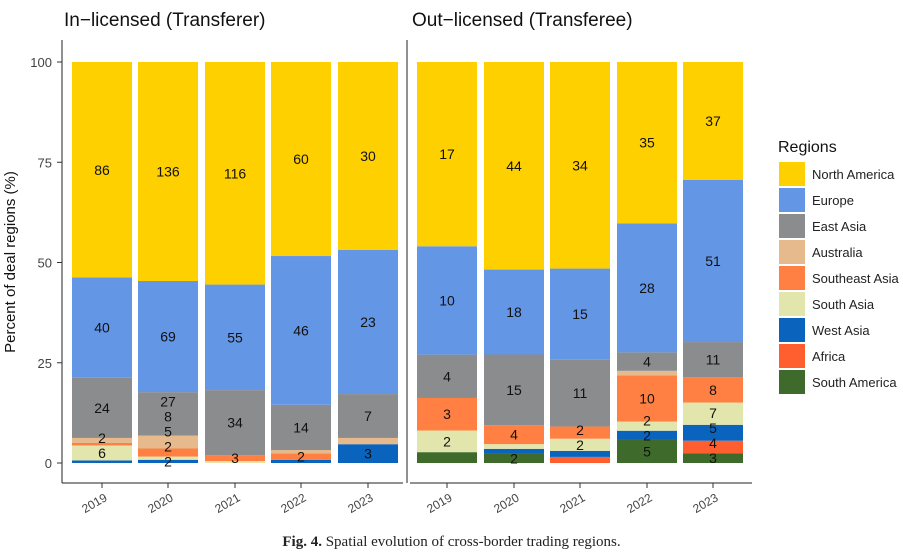  I want to click on data-label: 37, so click(713, 121).